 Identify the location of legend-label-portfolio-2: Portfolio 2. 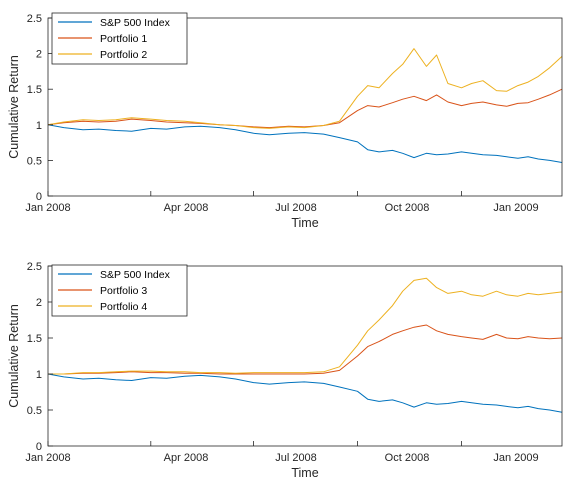
(123, 55).